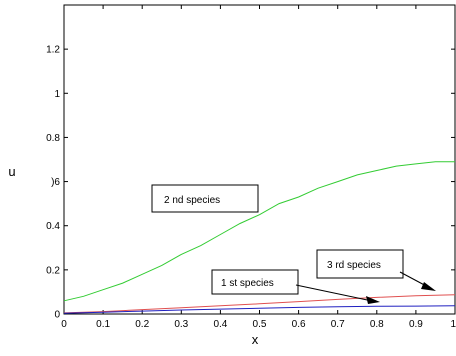 The image size is (456, 356). I want to click on annotation-arrowhead-1st, so click(373, 300).